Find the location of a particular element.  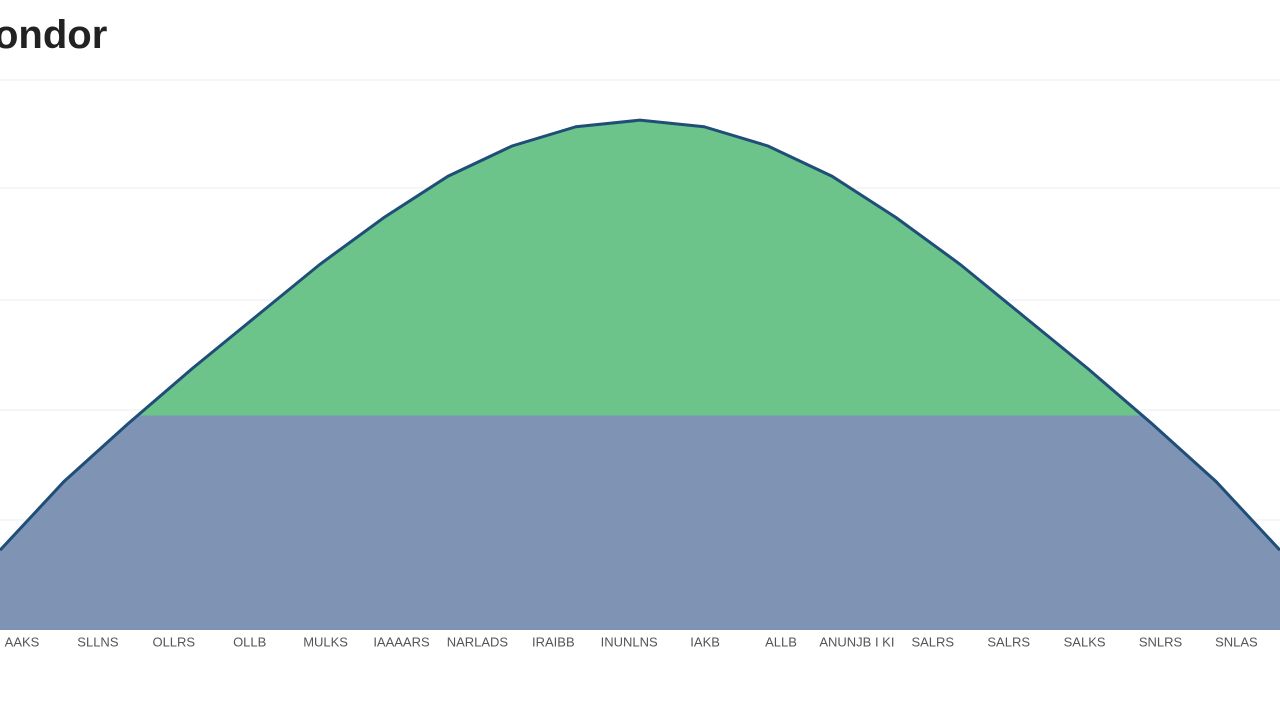

x-tick-label: SLLNS is located at coordinates (98, 641).